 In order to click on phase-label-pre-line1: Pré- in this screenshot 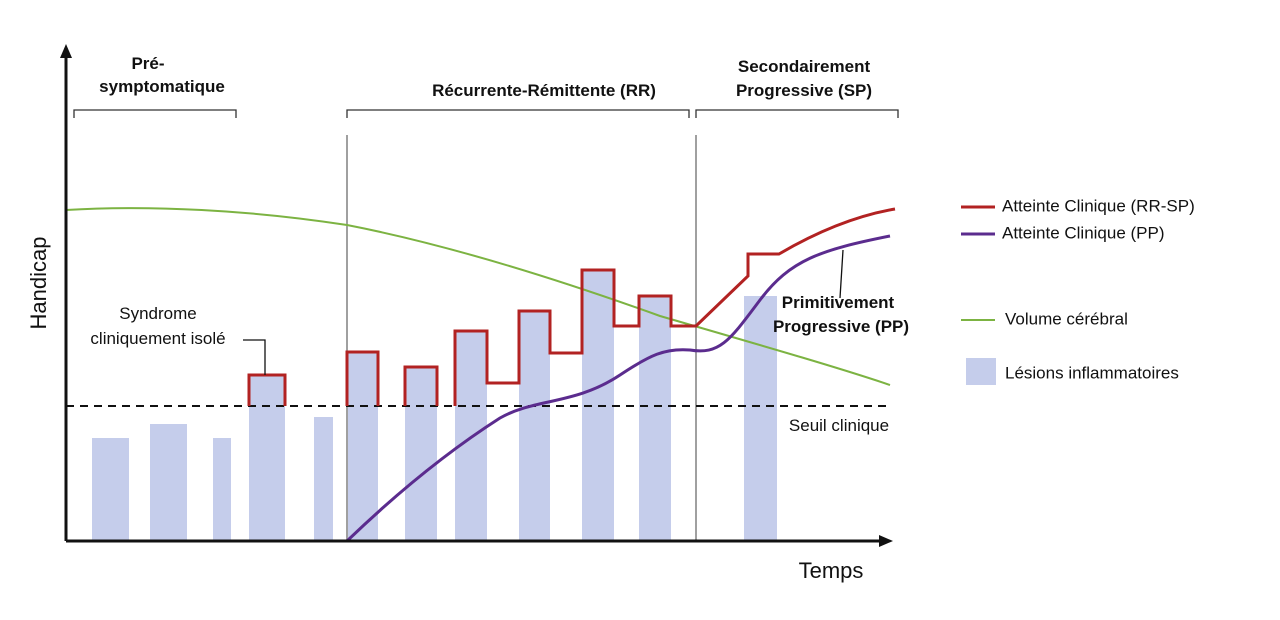, I will do `click(147, 63)`.